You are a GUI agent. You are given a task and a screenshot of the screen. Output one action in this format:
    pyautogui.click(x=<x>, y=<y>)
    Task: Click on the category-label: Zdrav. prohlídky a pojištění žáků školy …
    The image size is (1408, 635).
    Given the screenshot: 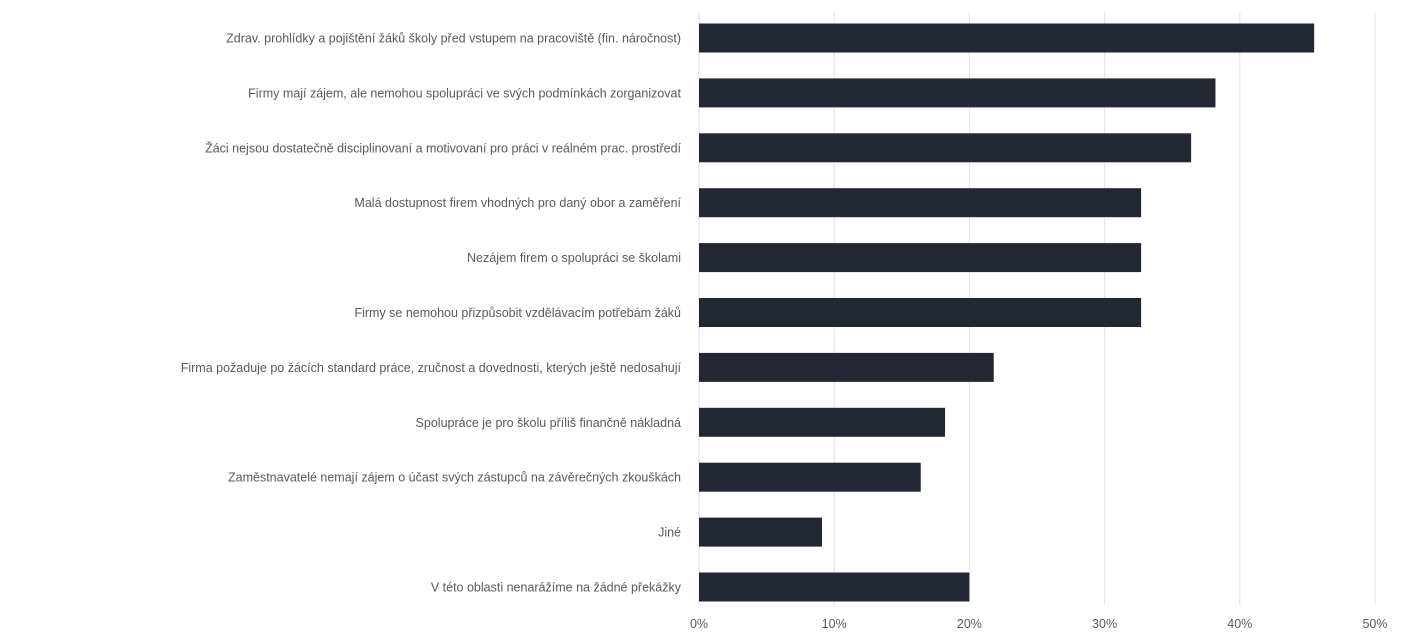 What is the action you would take?
    pyautogui.click(x=453, y=39)
    